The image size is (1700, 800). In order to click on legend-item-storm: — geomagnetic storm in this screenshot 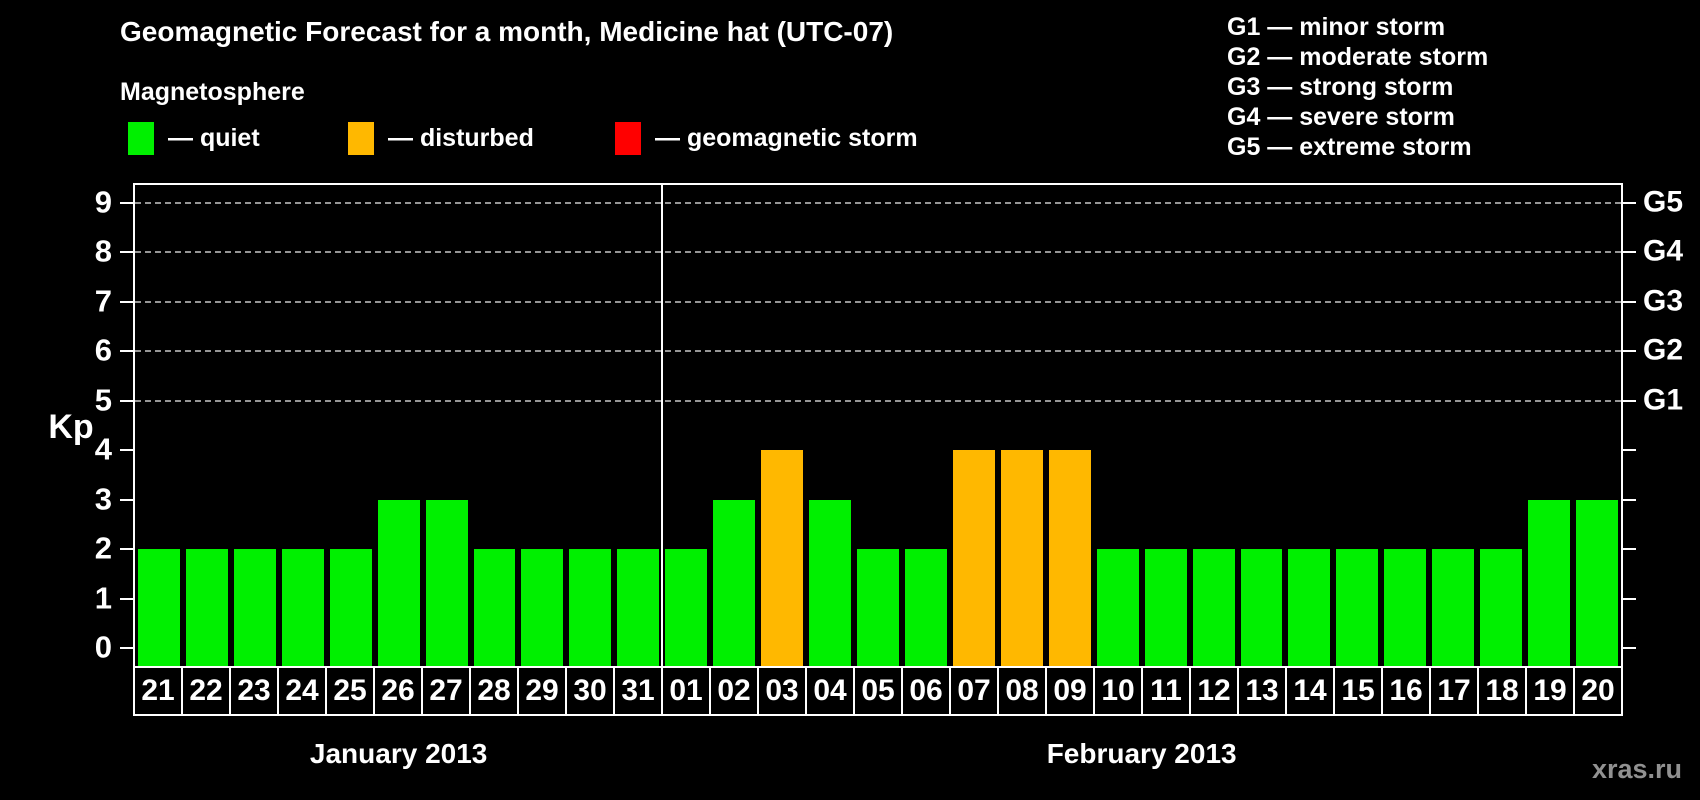, I will do `click(766, 138)`.